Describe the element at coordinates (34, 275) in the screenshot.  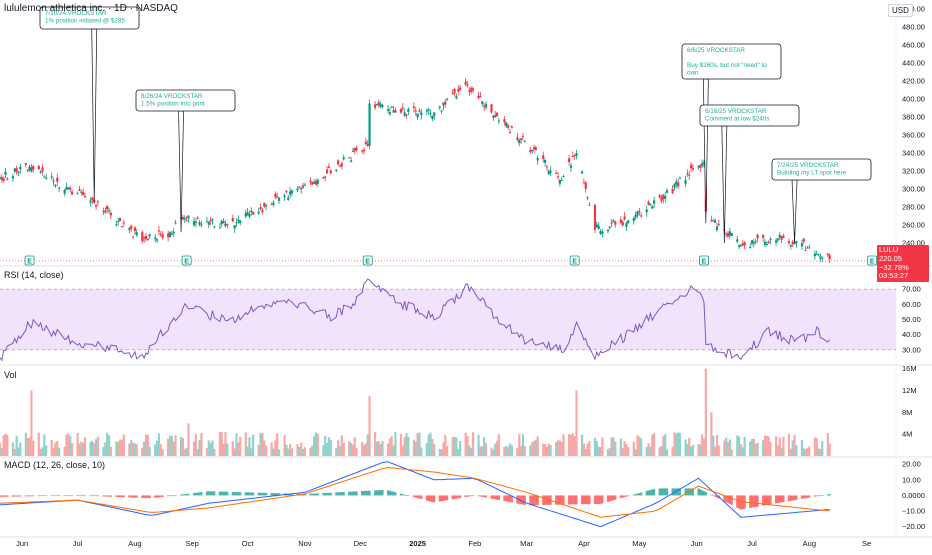
I see `rsi-pane-label: RSI (14, close)` at that location.